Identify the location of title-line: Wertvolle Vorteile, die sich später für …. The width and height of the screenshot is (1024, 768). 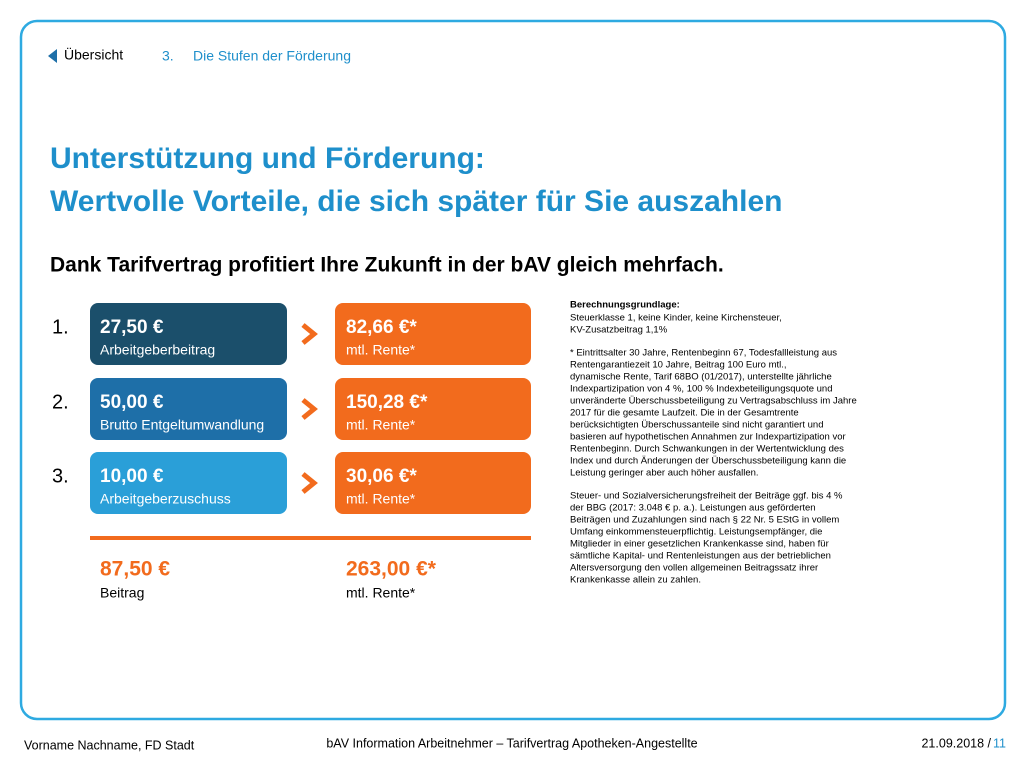
(416, 201).